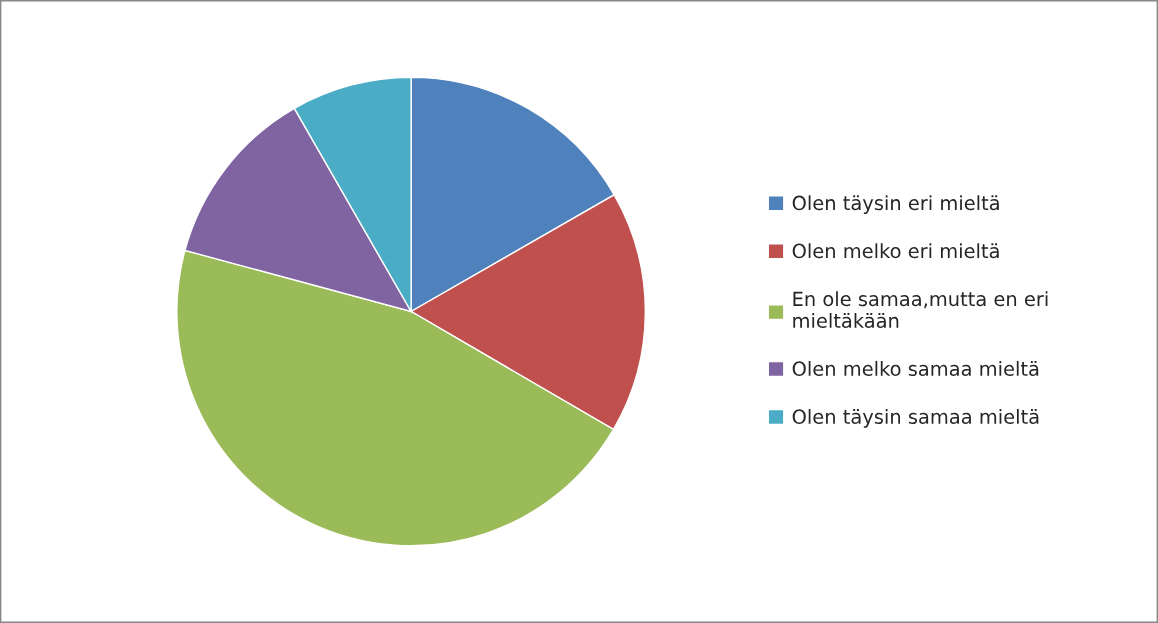 This screenshot has height=623, width=1158. Describe the element at coordinates (895, 251) in the screenshot. I see `legend-label: Olen melko eri mieltä` at that location.